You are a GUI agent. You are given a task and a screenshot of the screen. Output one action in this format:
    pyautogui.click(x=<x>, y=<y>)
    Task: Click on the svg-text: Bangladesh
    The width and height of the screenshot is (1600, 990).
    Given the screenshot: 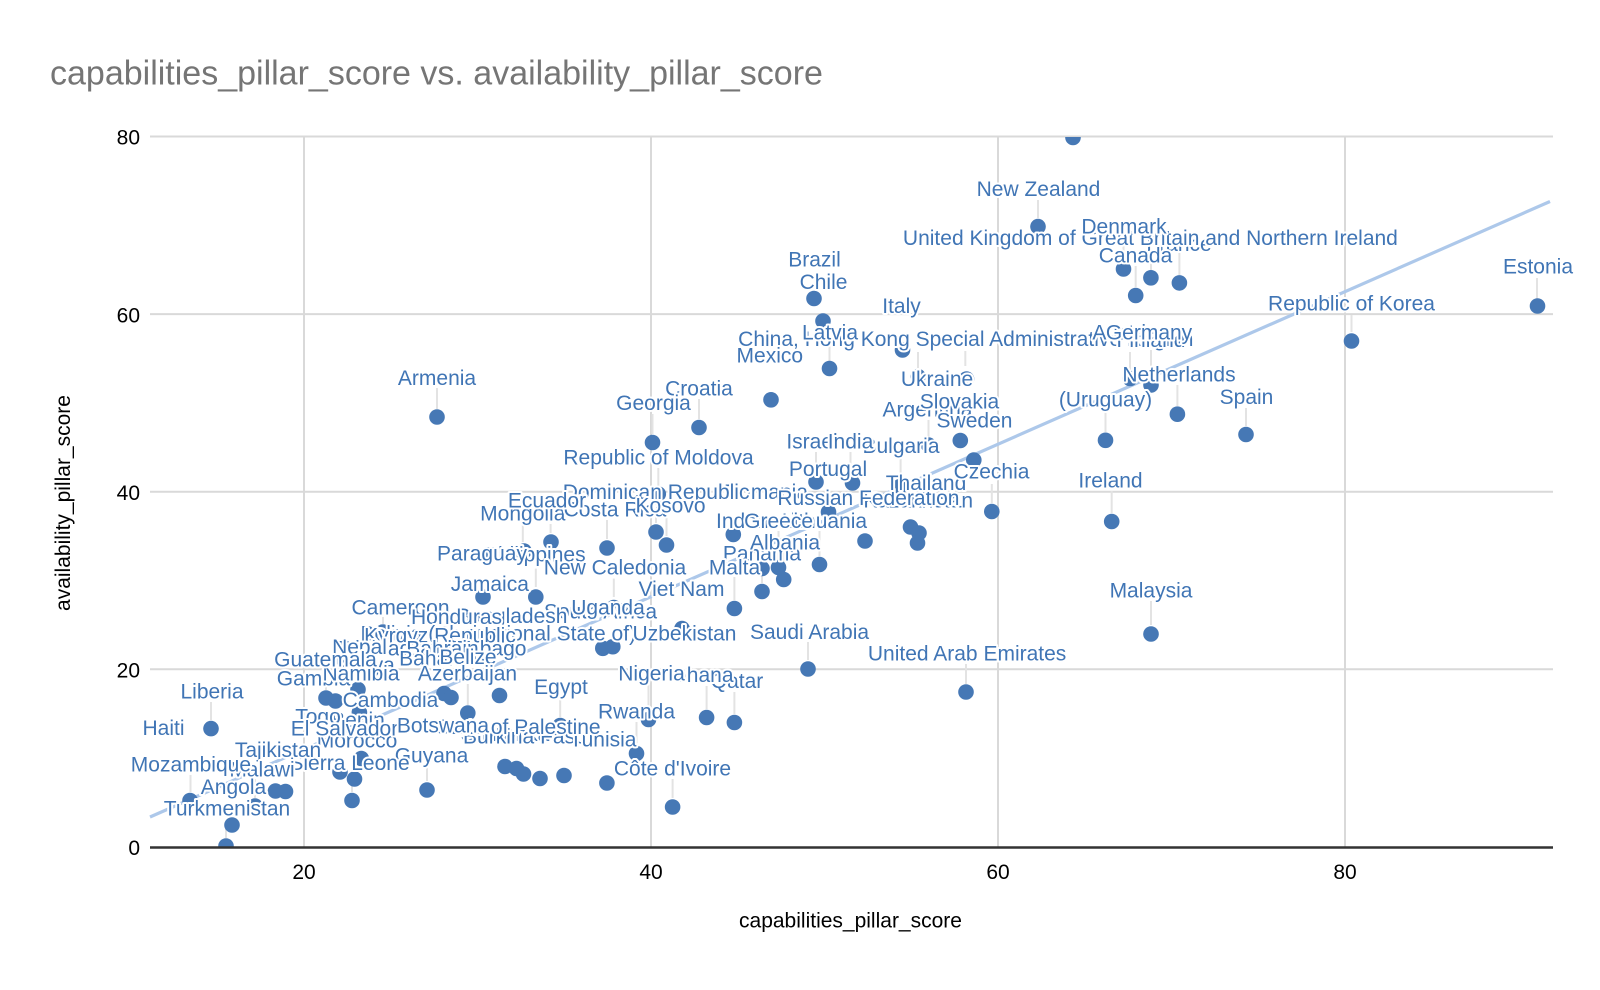 What is the action you would take?
    pyautogui.click(x=512, y=616)
    